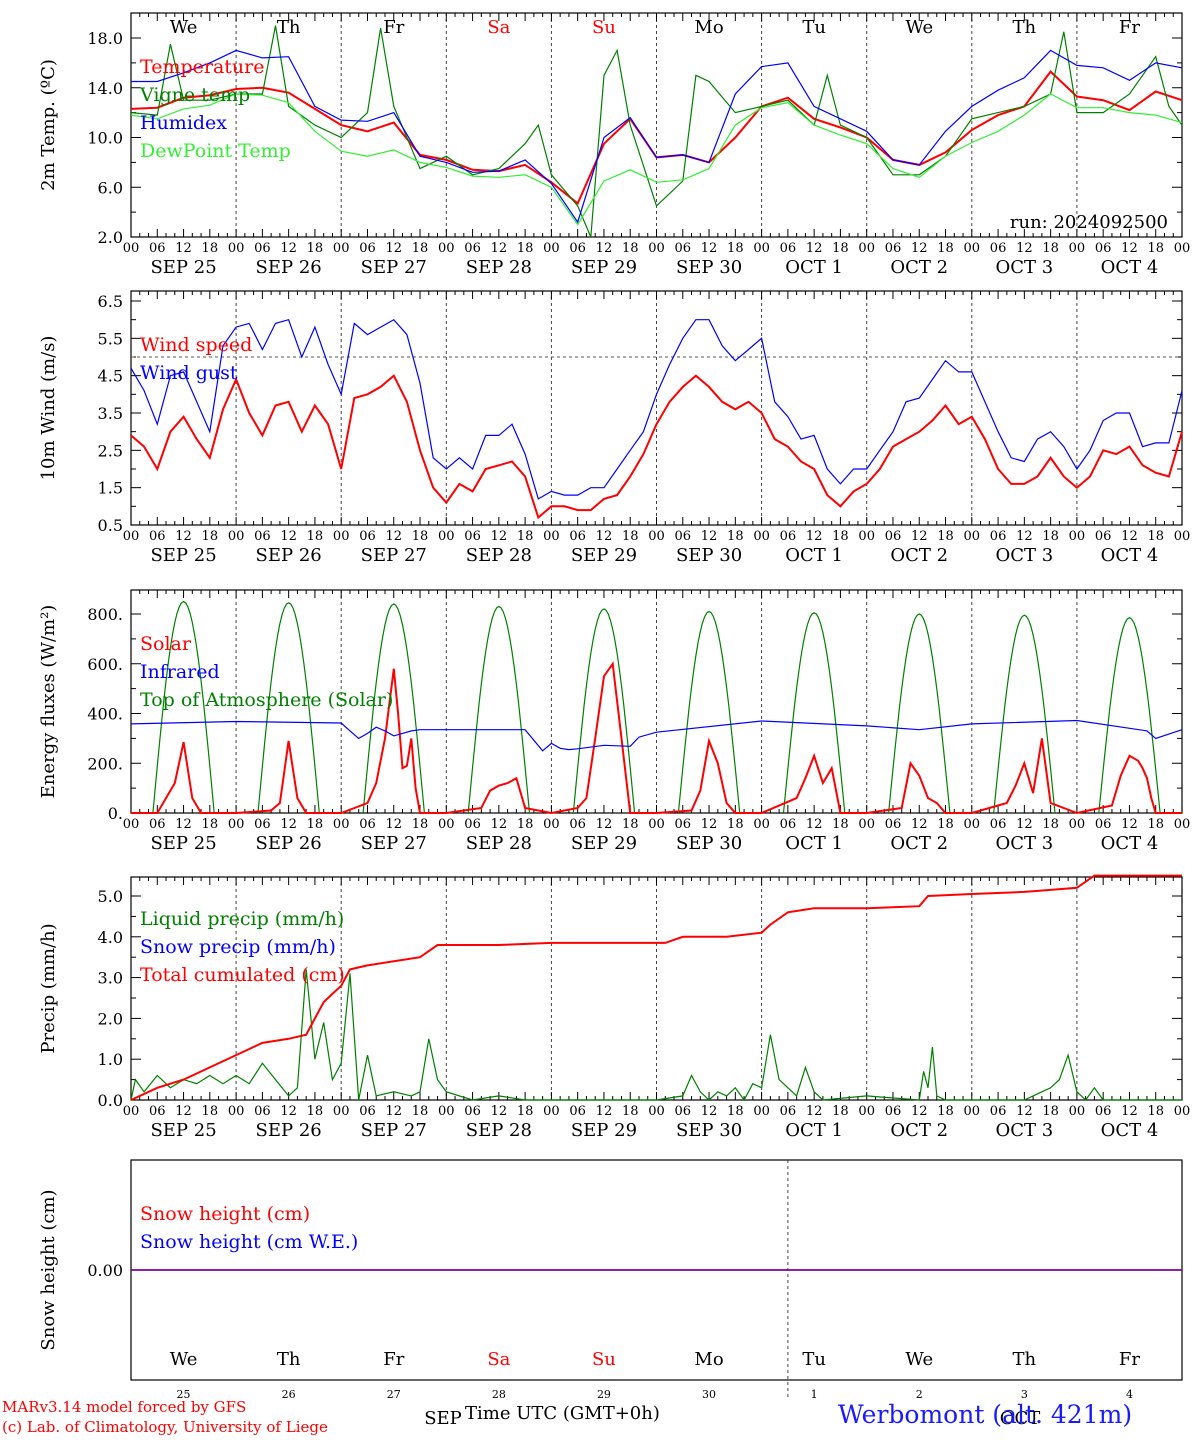  What do you see at coordinates (202, 67) in the screenshot?
I see `legend-temperature: Temperature` at bounding box center [202, 67].